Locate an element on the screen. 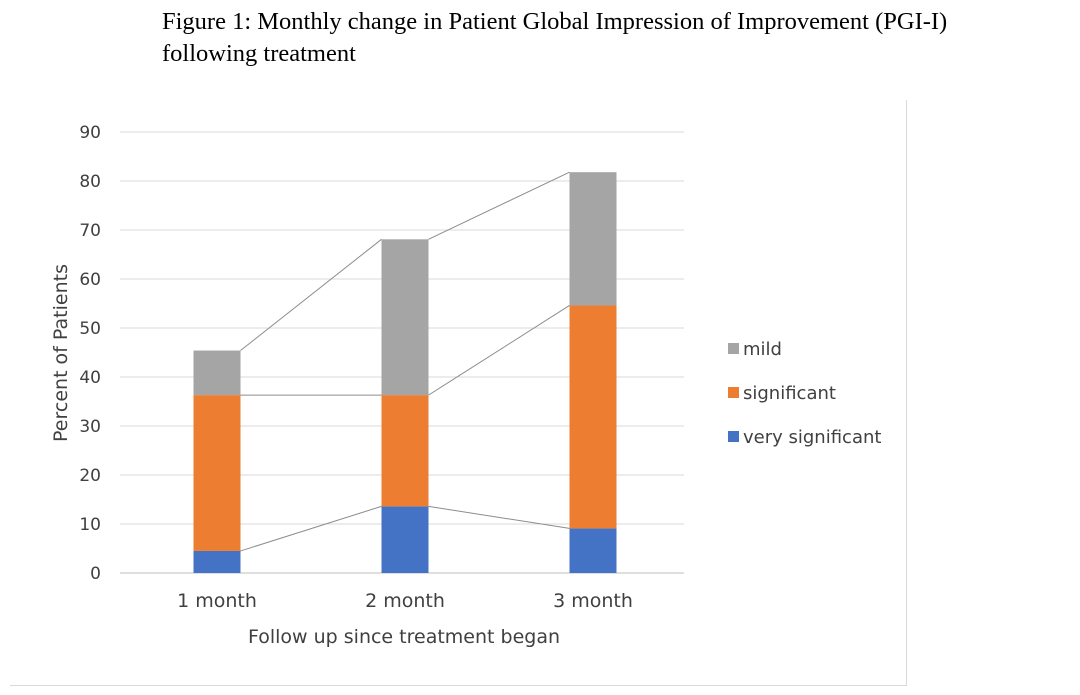 The image size is (1080, 695). y-tick-label: 50 is located at coordinates (90, 329).